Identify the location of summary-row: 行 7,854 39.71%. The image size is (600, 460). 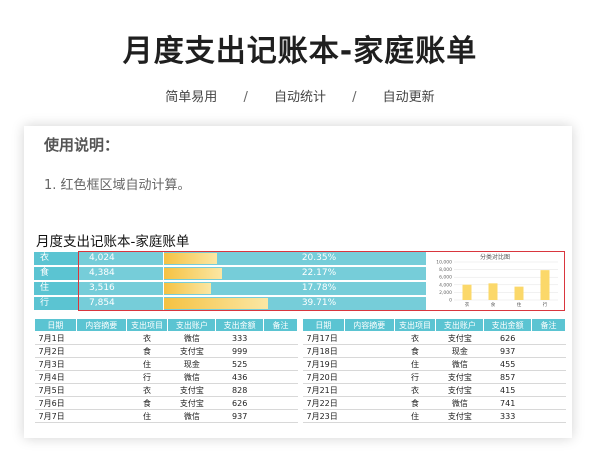
(230, 303).